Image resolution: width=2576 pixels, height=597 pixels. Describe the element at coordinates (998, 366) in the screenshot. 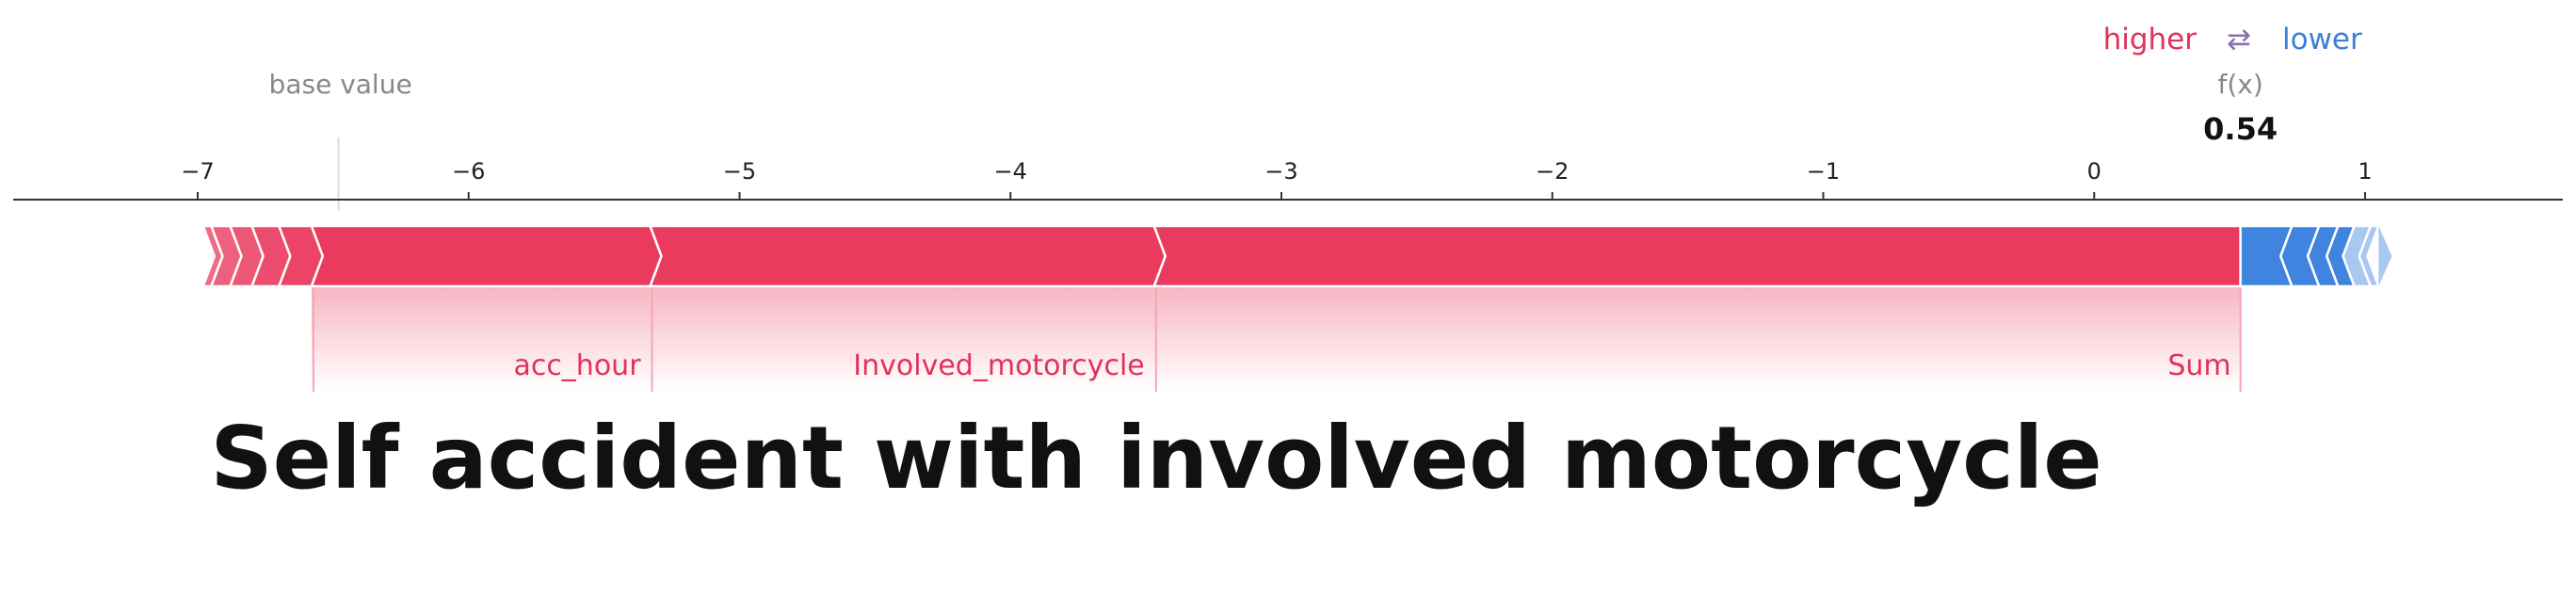

I see `feature-label-6: Involved_motorcycle` at that location.